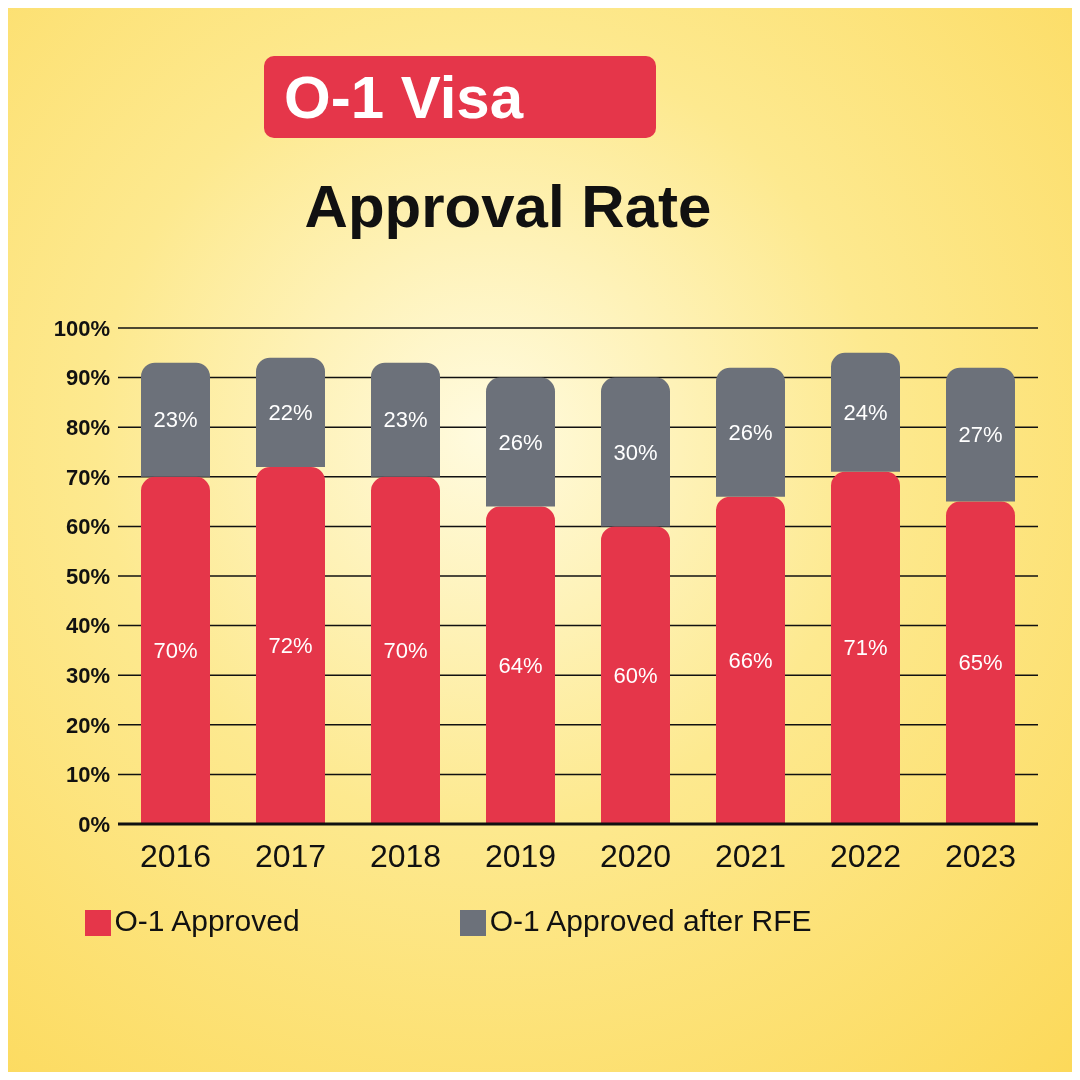 The height and width of the screenshot is (1080, 1080). Describe the element at coordinates (980, 435) in the screenshot. I see `data-label: 27%` at that location.